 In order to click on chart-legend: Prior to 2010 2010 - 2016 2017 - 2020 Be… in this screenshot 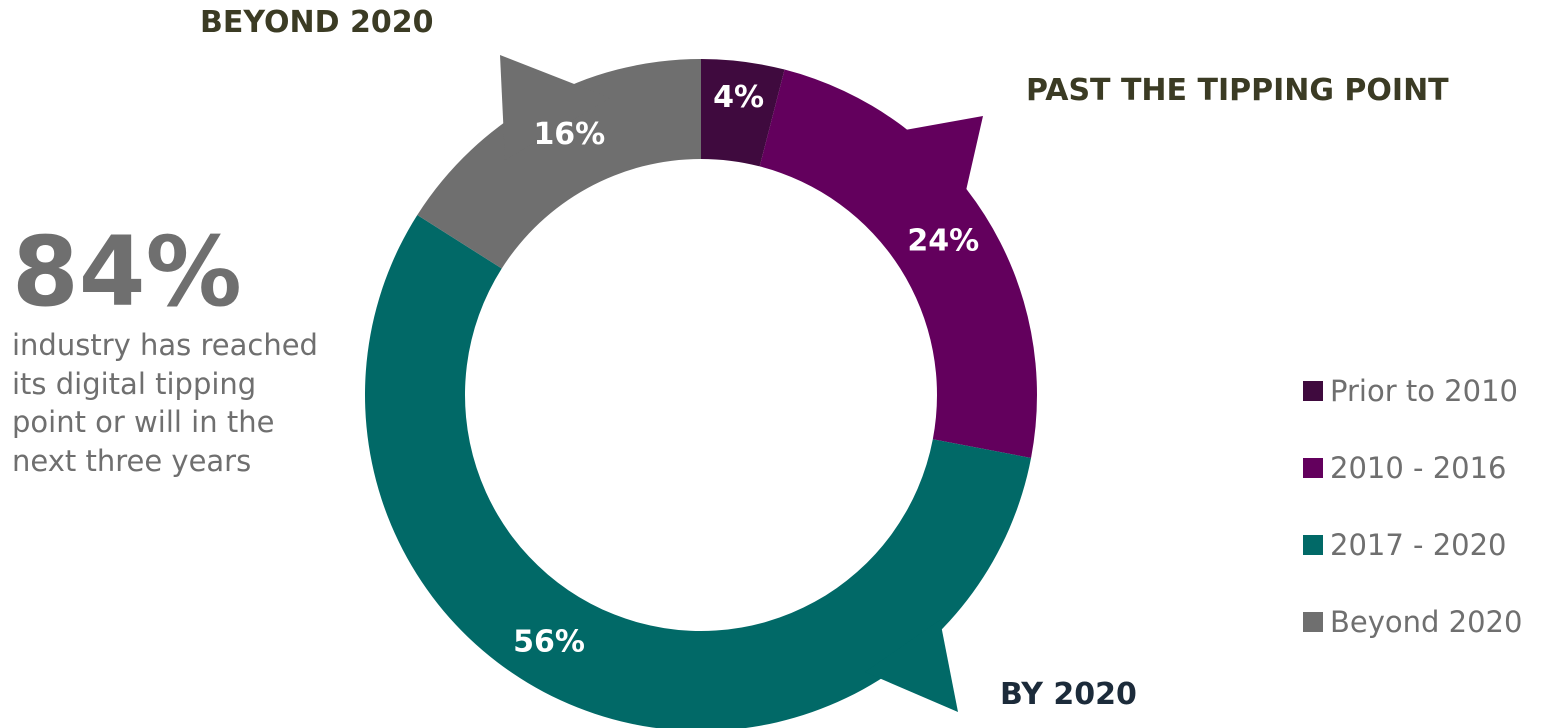, I will do `click(1412, 526)`.